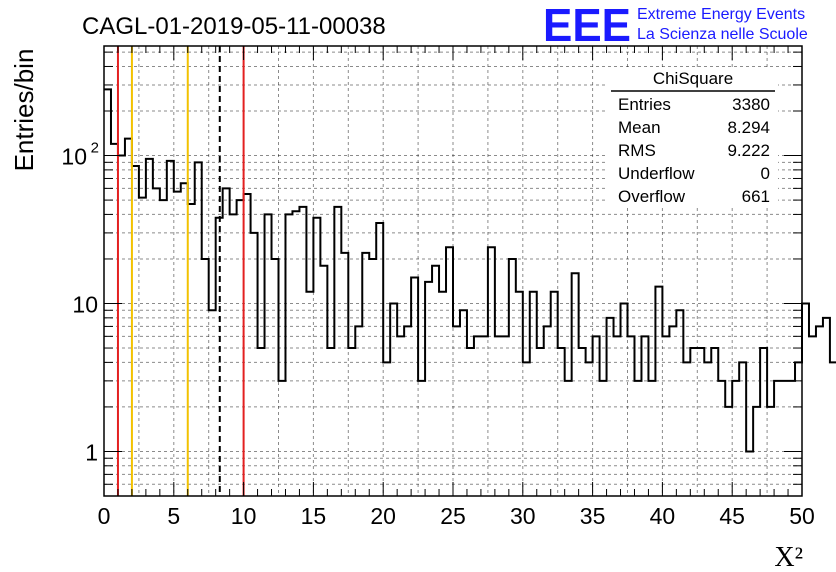 The width and height of the screenshot is (836, 572). I want to click on y-axis-title-group: Entries/bin, so click(24, 110).